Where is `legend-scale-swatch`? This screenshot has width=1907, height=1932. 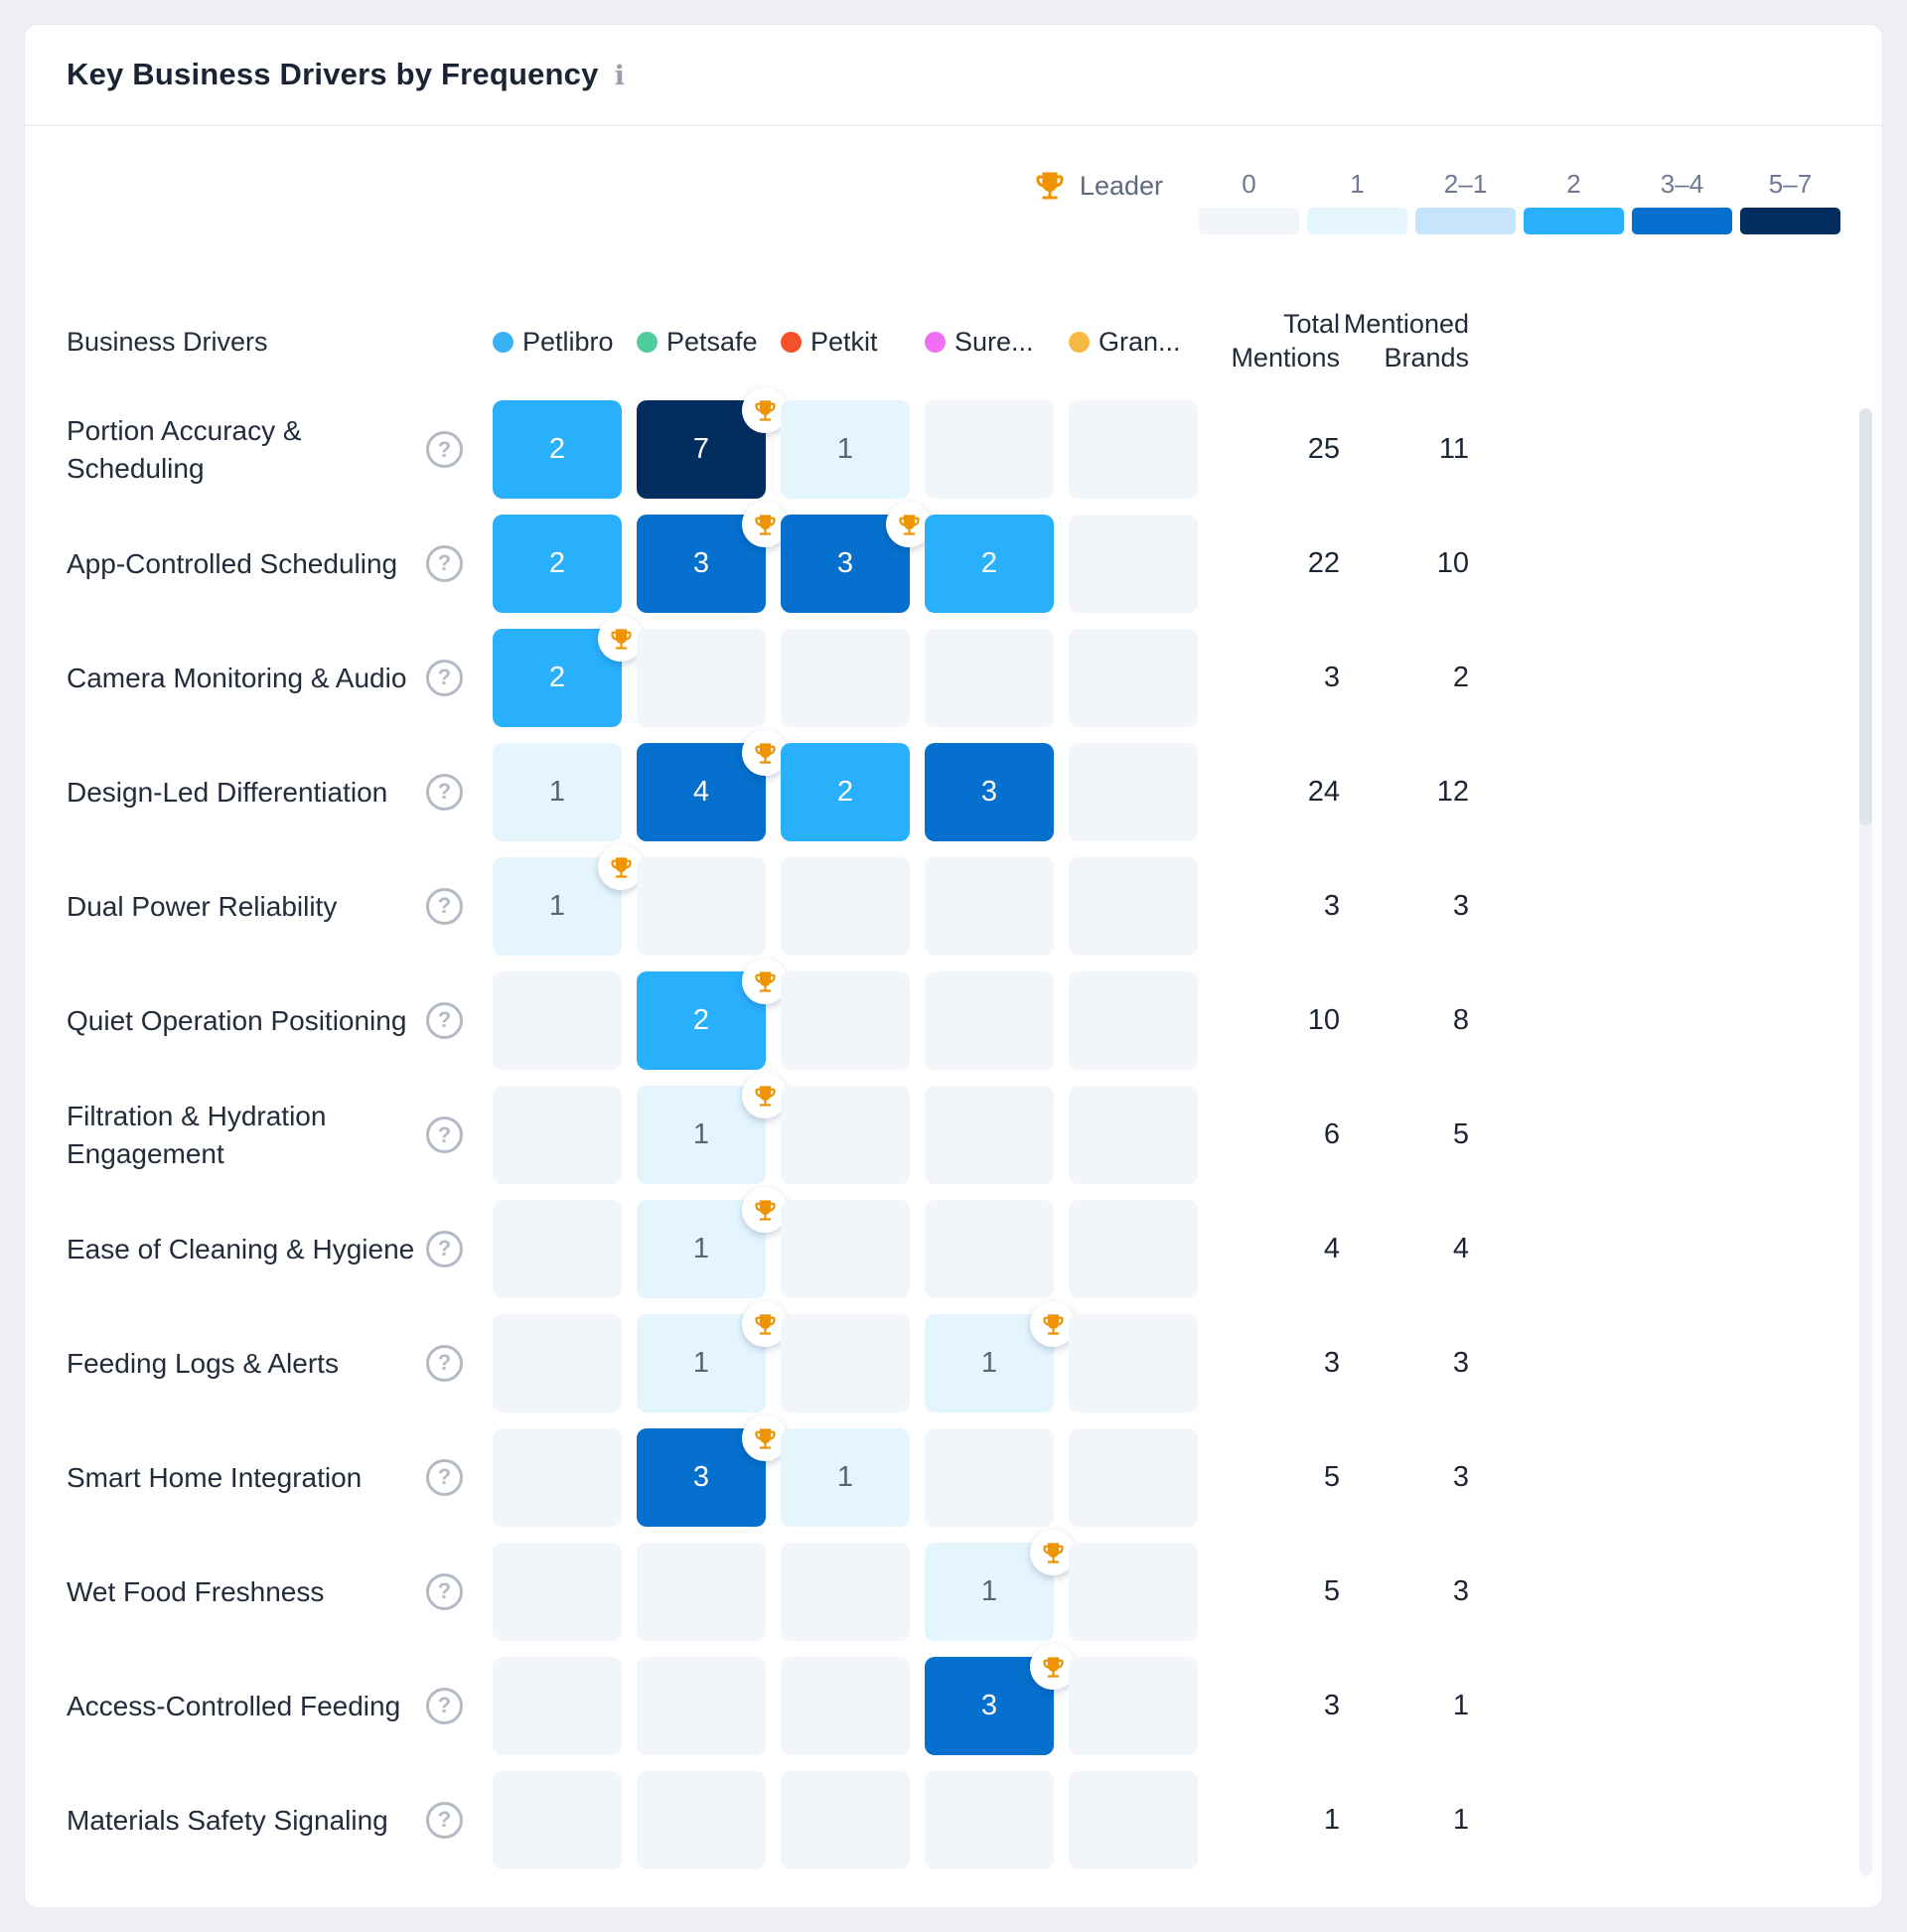 legend-scale-swatch is located at coordinates (1790, 221).